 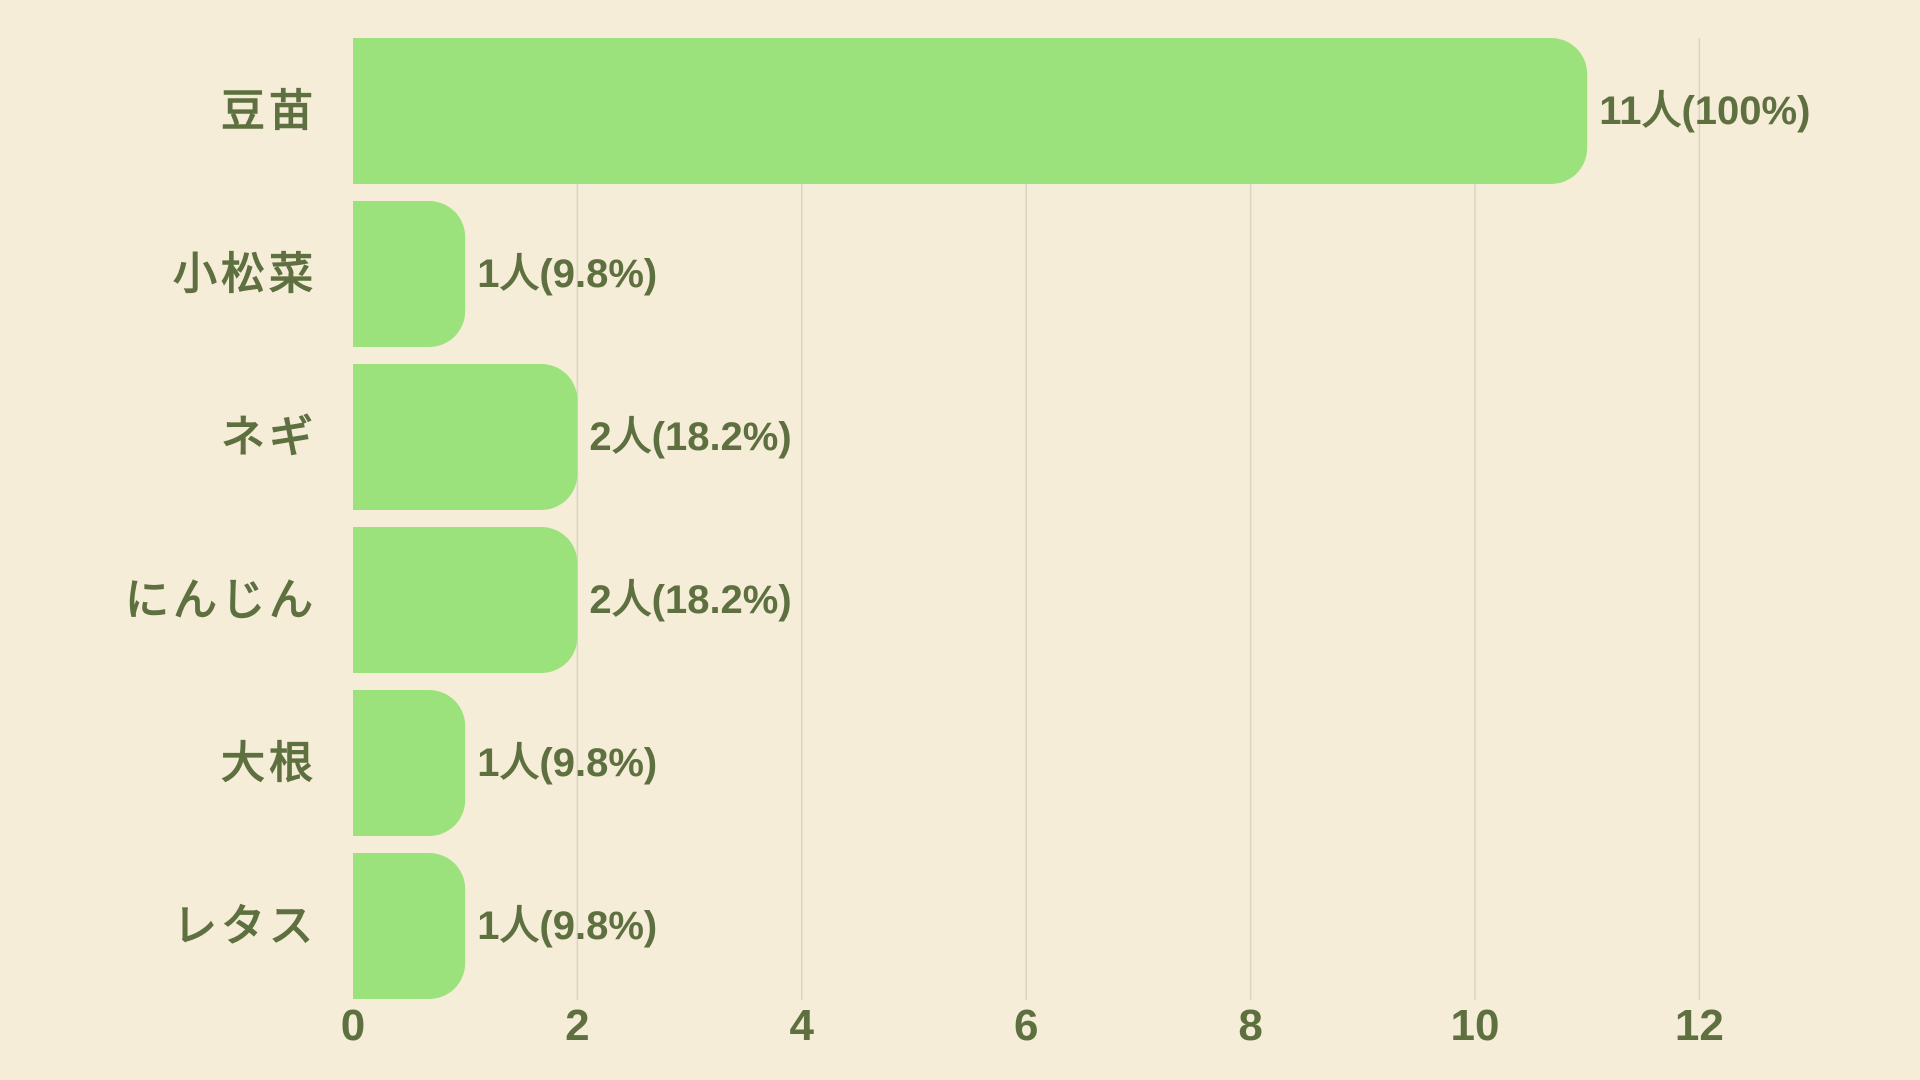 What do you see at coordinates (1475, 1025) in the screenshot?
I see `x-tick-label: 10` at bounding box center [1475, 1025].